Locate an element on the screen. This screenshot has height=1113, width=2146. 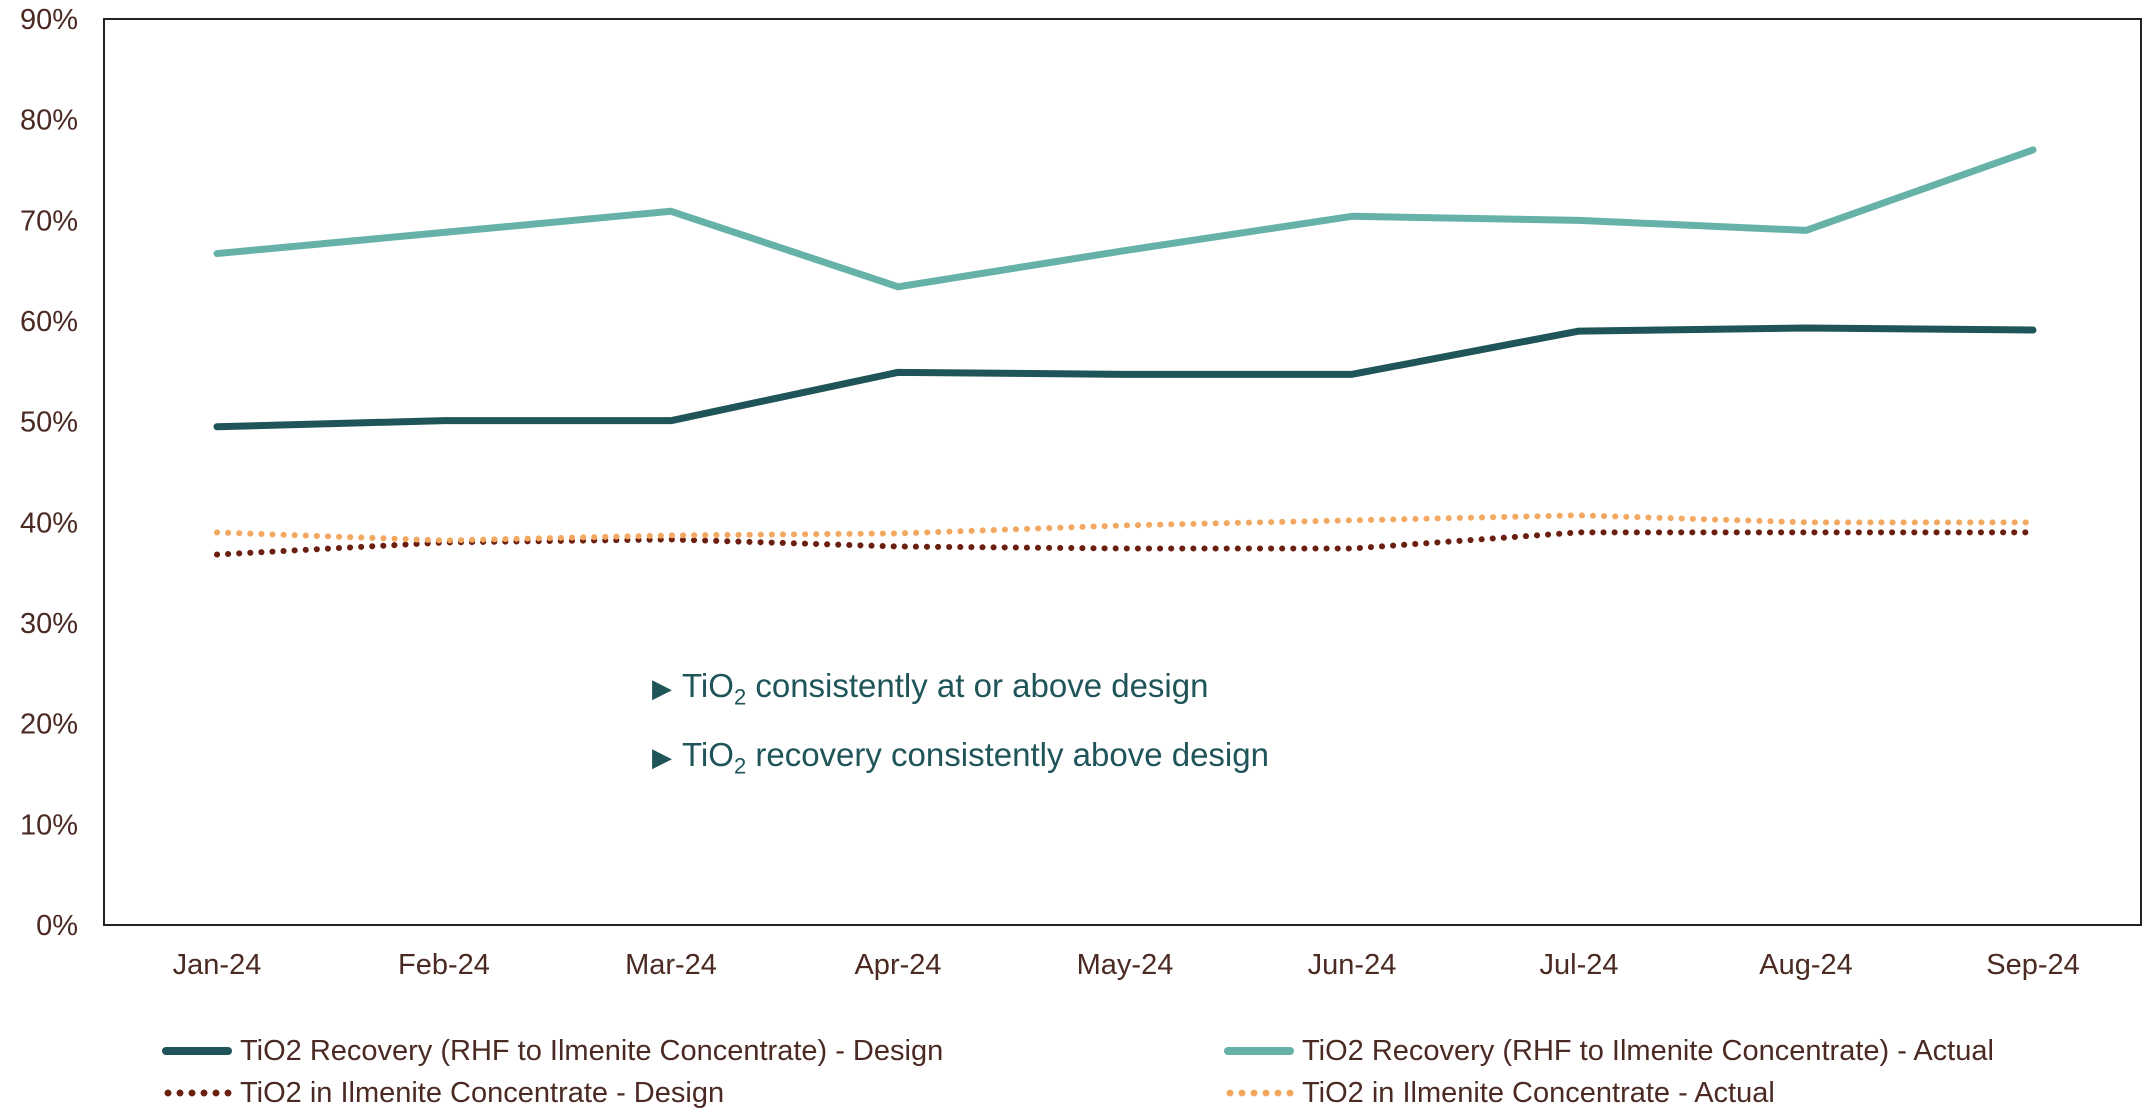
x-tick-label: Aug-24 is located at coordinates (1806, 965).